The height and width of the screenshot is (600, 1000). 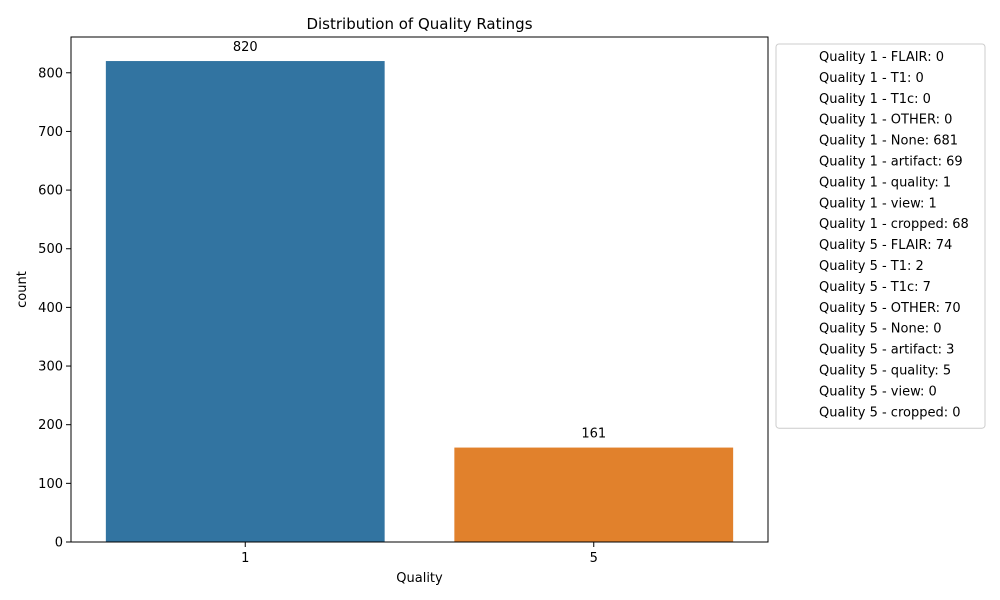 I want to click on y-tick-label: 100, so click(x=50, y=484).